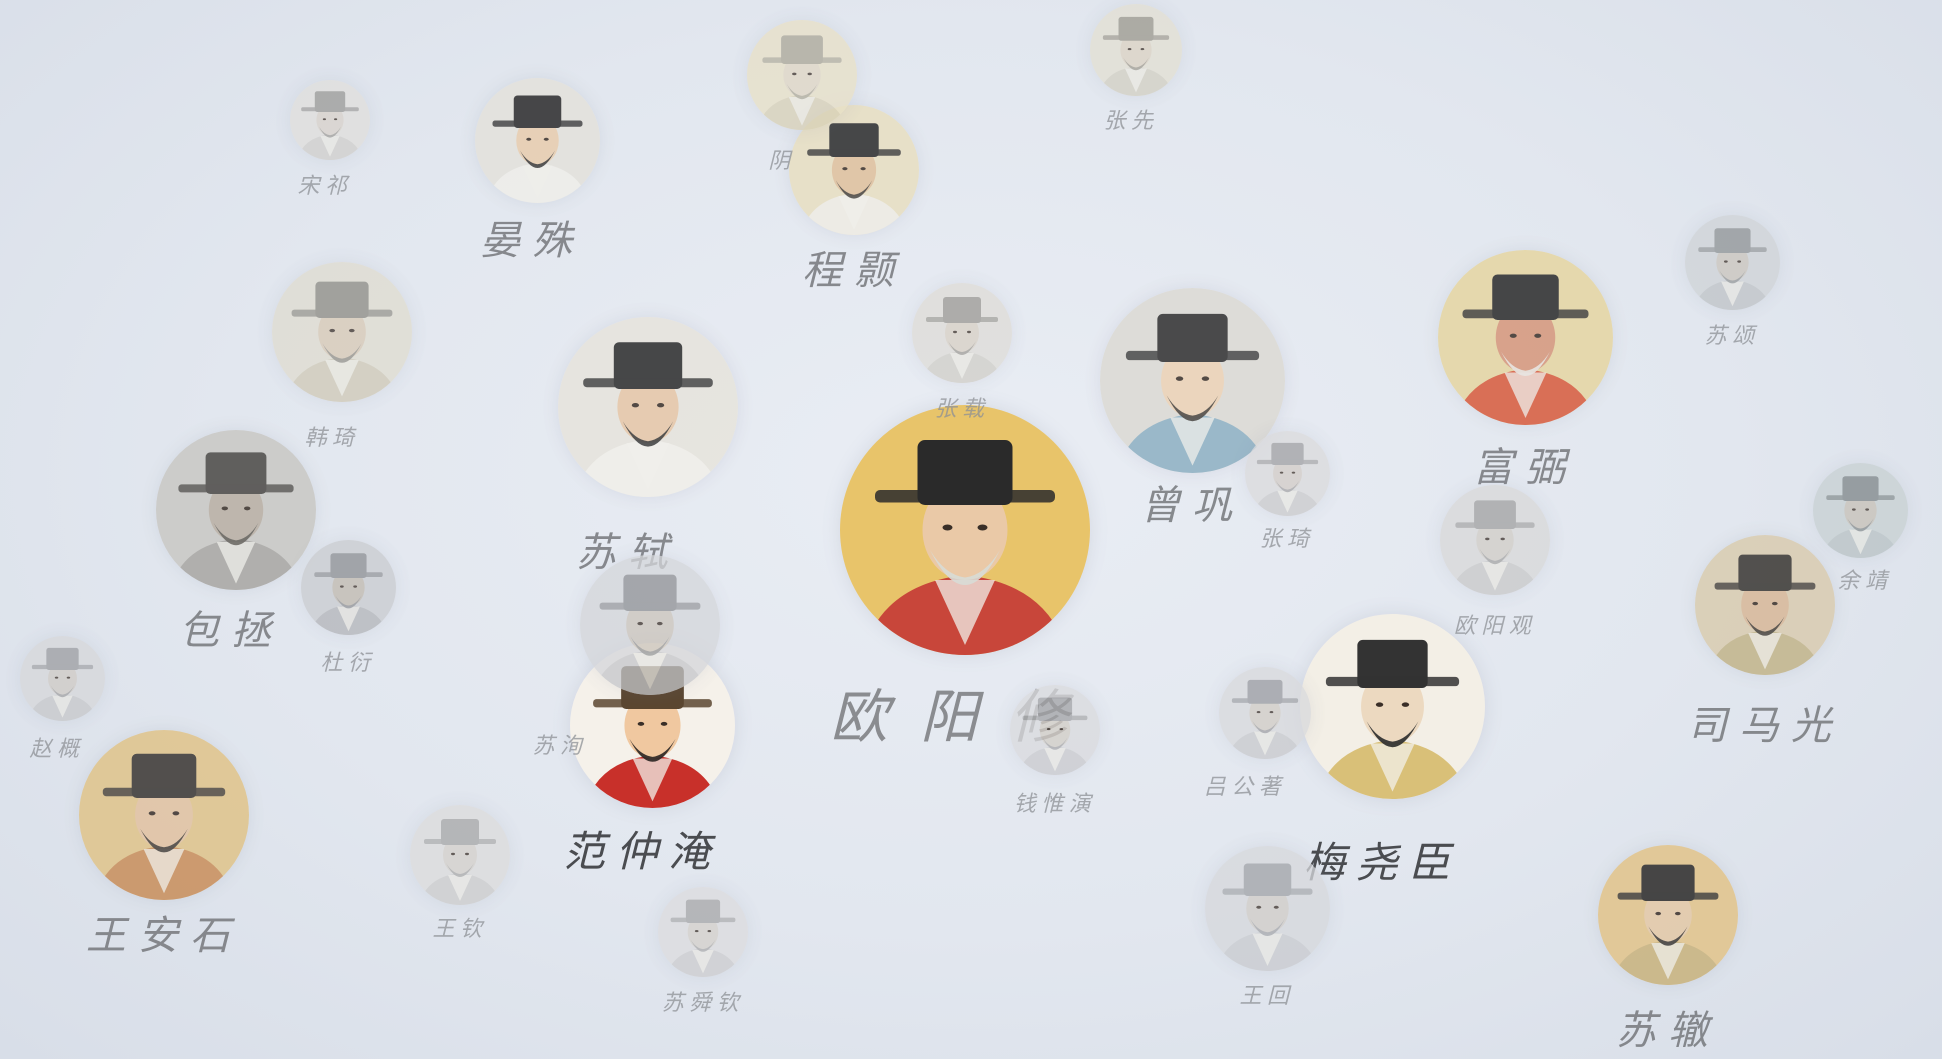 This screenshot has width=1942, height=1059. I want to click on person-name-wangjian: 阴, so click(782, 161).